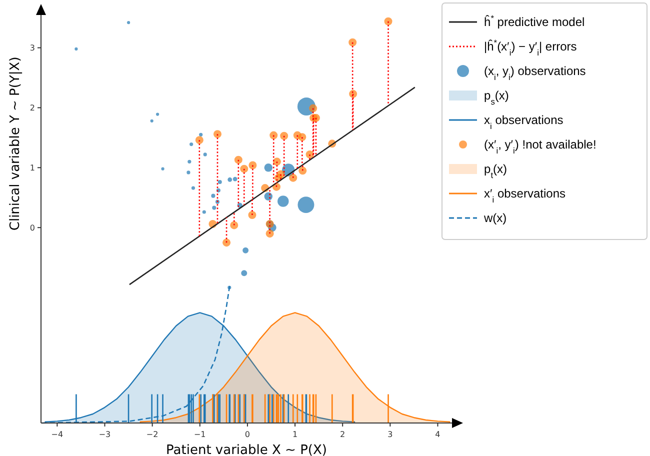 This screenshot has height=456, width=650. Describe the element at coordinates (57, 434) in the screenshot. I see `x-tick-label: −4` at that location.